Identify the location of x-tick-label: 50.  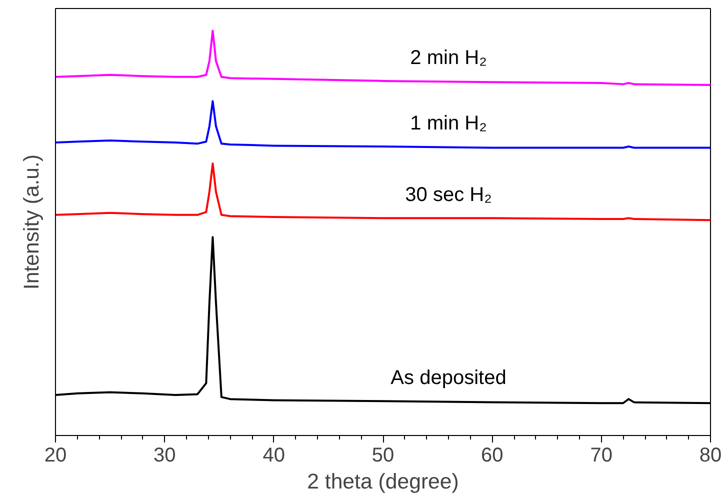
(383, 455).